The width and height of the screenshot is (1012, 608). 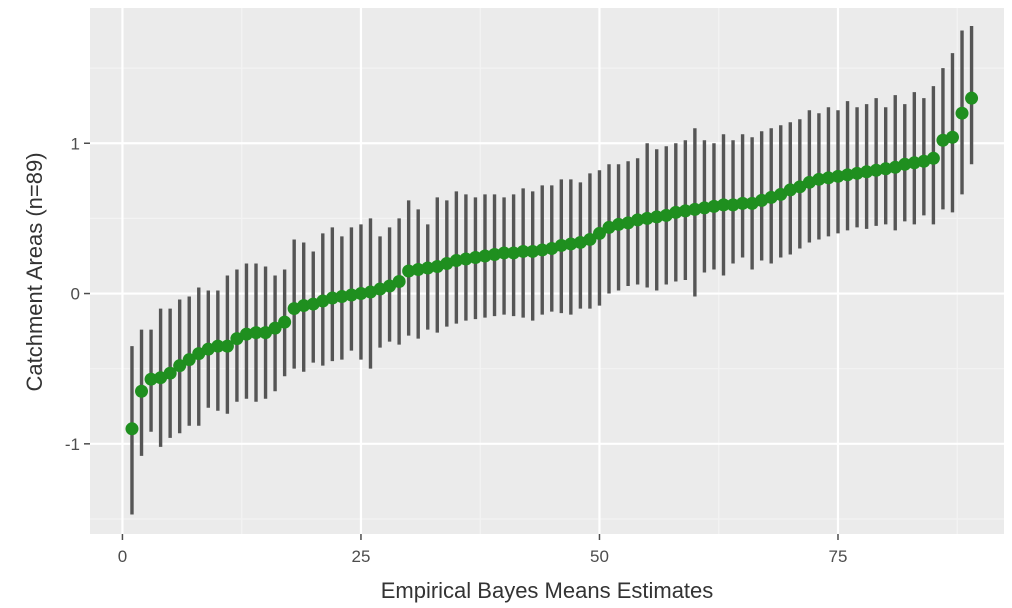 I want to click on y-tick-label: 0, so click(x=75, y=294).